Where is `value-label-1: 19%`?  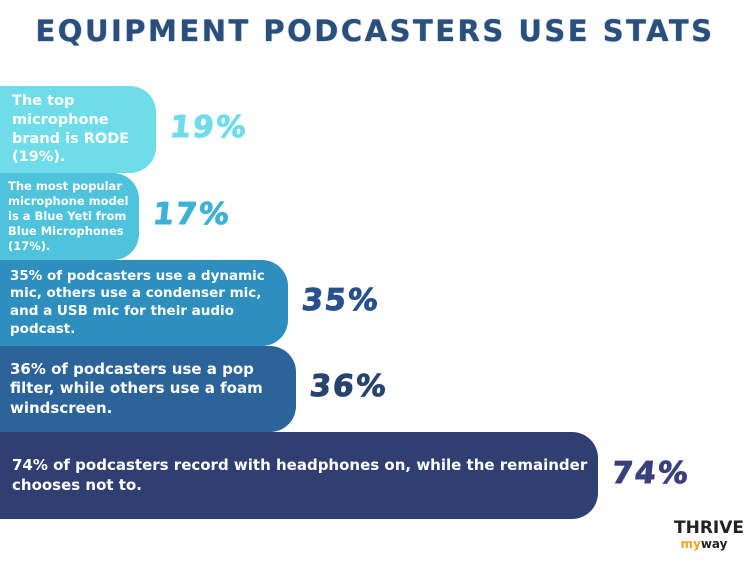 value-label-1: 19% is located at coordinates (209, 127).